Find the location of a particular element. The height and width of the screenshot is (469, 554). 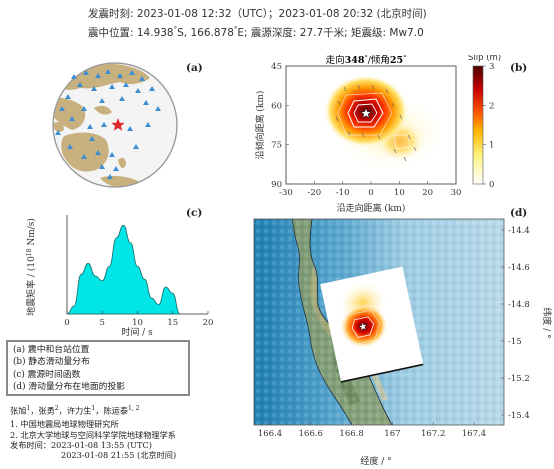

panel-b-xtick-label: 10 is located at coordinates (399, 193).